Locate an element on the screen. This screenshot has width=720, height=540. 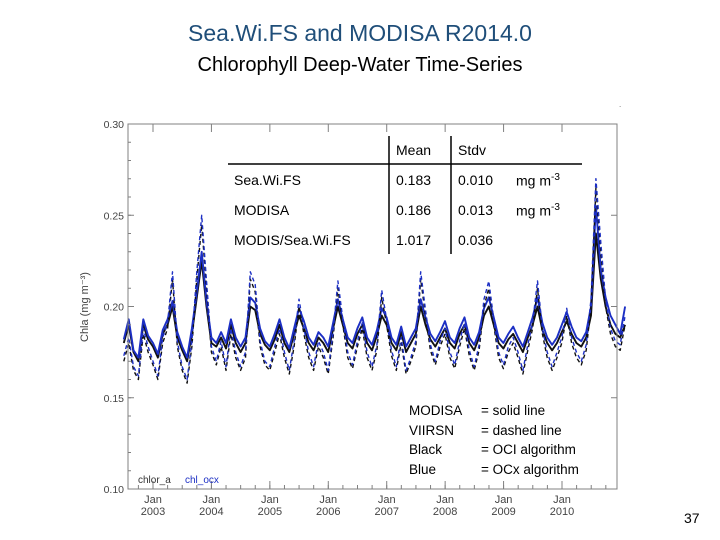
stats-row-stdv: 0.010 is located at coordinates (476, 180).